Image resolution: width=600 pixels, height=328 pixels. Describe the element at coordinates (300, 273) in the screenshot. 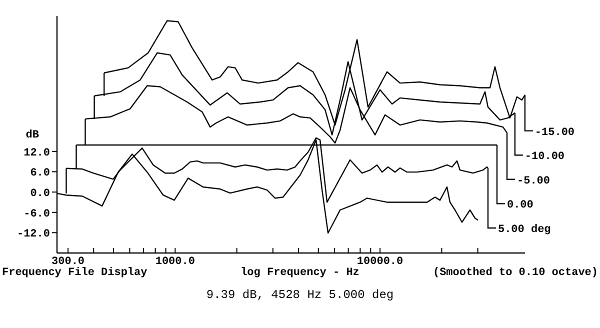

I see `x-axis-title: log Frequency - Hz` at that location.